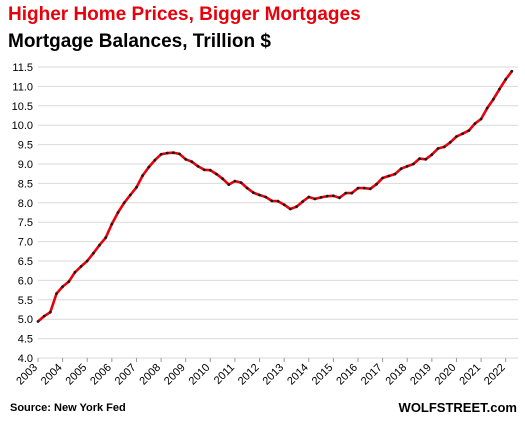  Describe the element at coordinates (25, 281) in the screenshot. I see `y-tick-label: 6.0` at that location.